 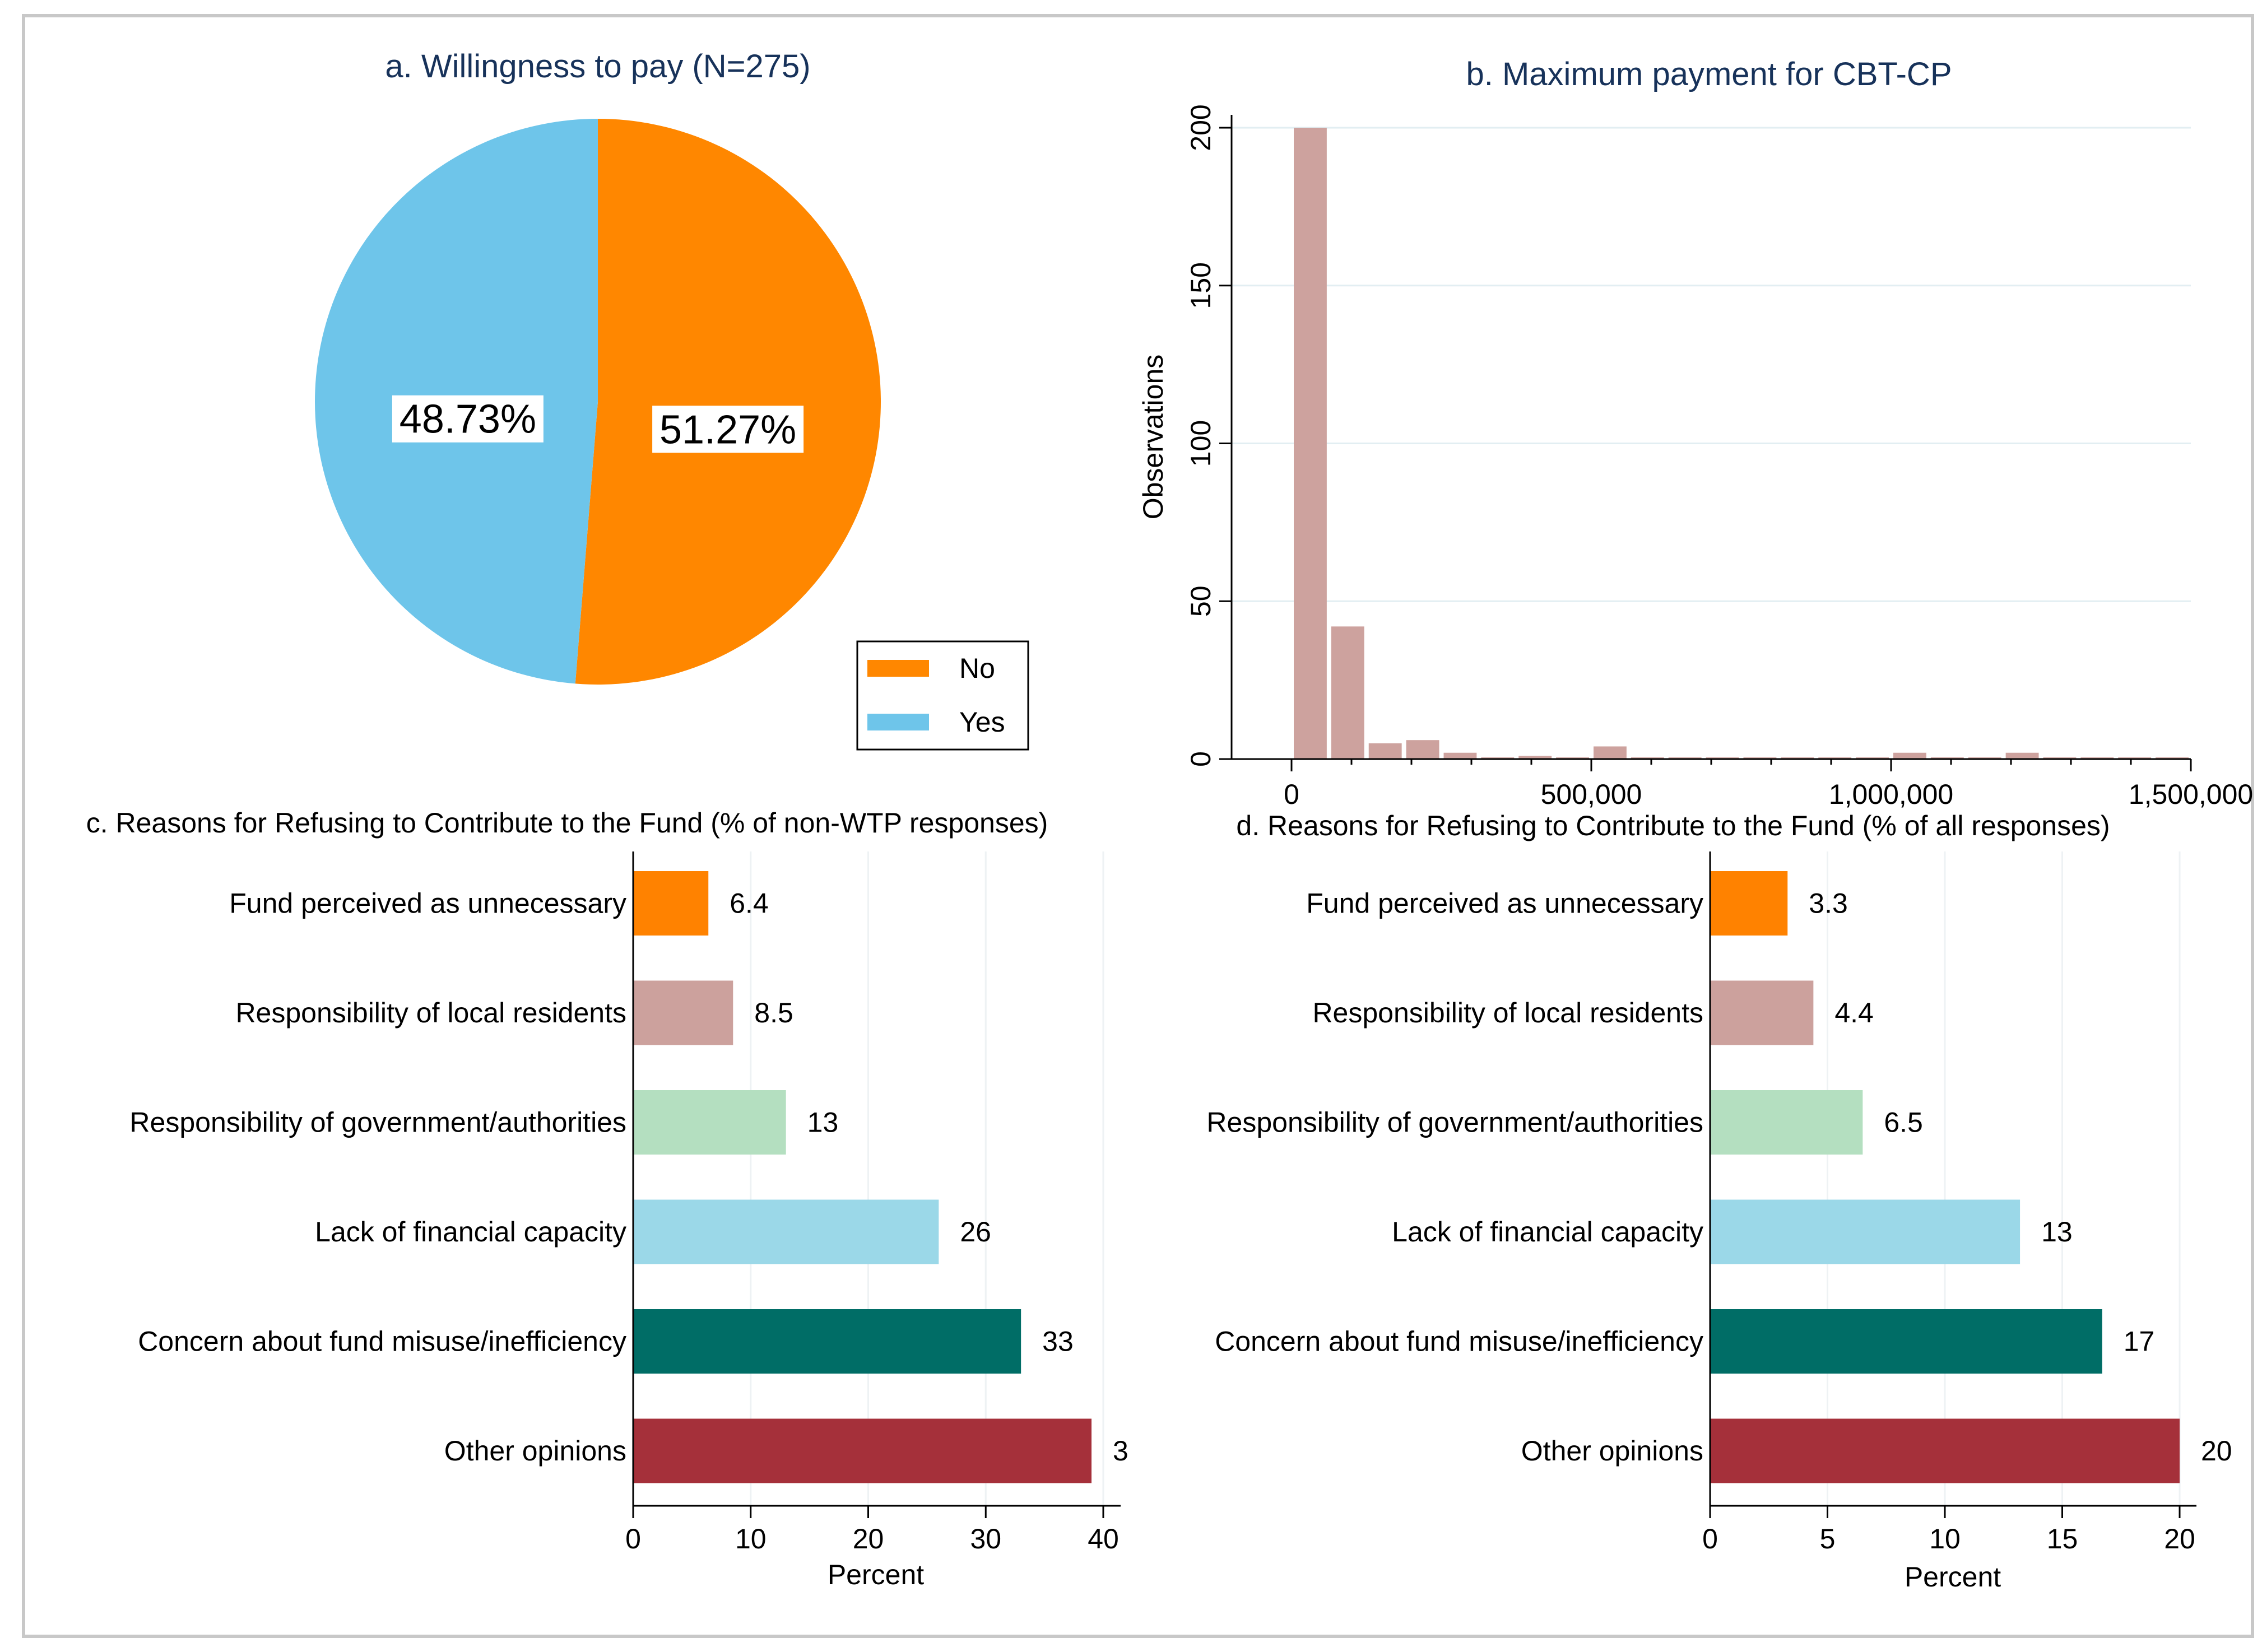 I want to click on hist-y-tick-label: 50, so click(x=1200, y=601).